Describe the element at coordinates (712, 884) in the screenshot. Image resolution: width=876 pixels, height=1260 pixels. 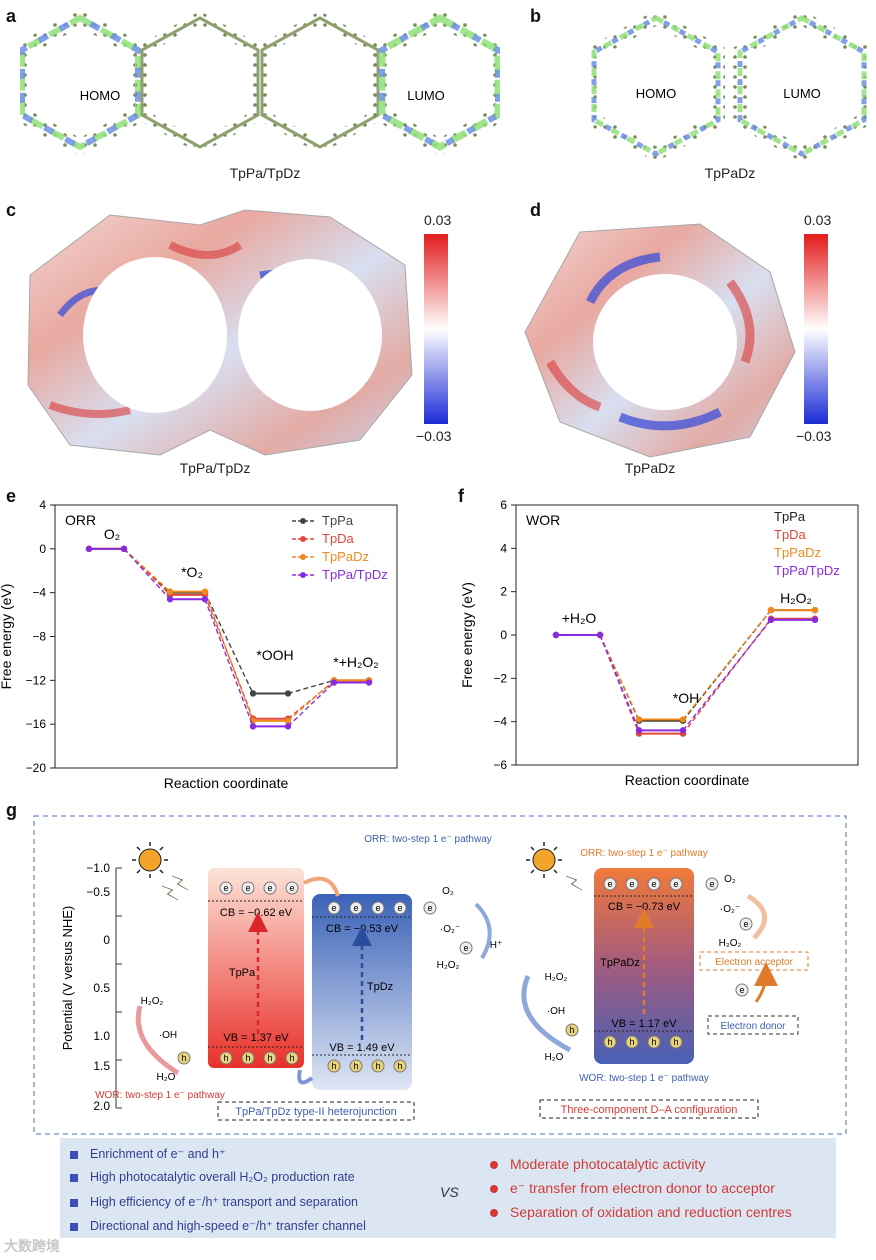
I see `electron-icon` at that location.